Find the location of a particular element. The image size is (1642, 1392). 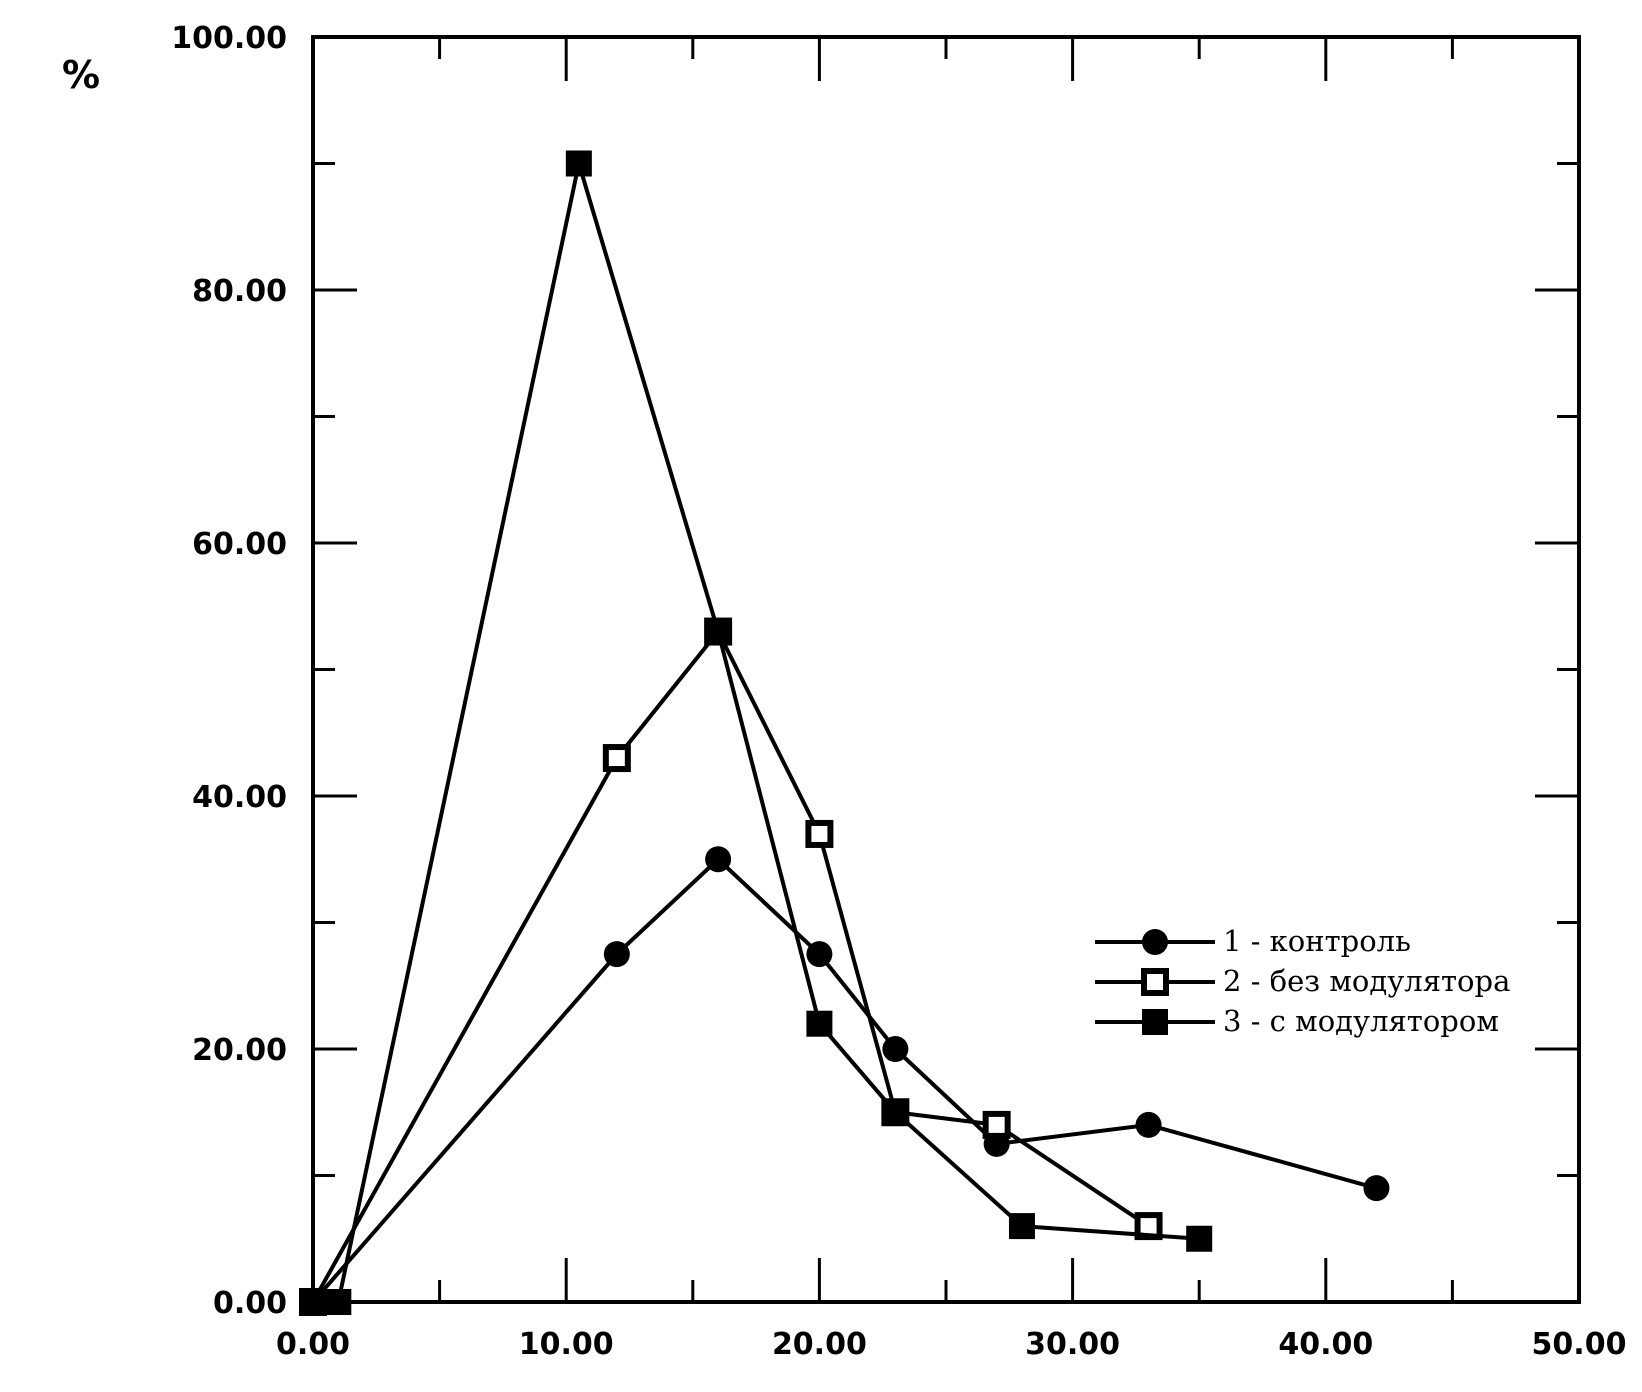

x-tick-label: 0.00 is located at coordinates (313, 1344).